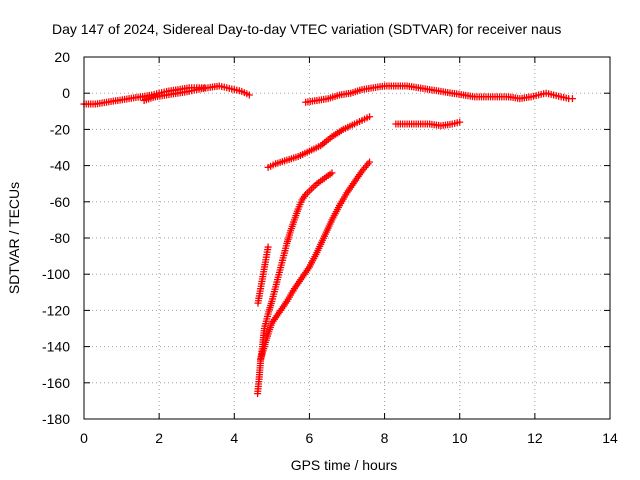  What do you see at coordinates (460, 438) in the screenshot?
I see `x-tick-label: 10` at bounding box center [460, 438].